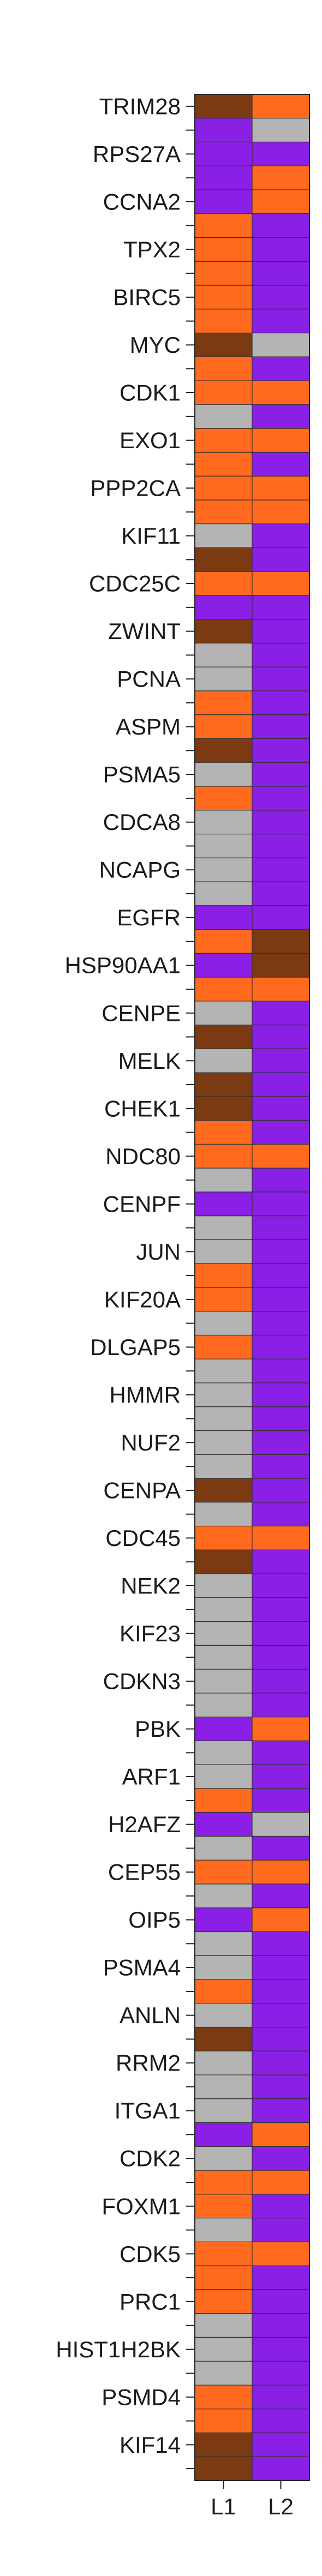  Describe the element at coordinates (142, 1204) in the screenshot. I see `row-label: CENPF` at that location.